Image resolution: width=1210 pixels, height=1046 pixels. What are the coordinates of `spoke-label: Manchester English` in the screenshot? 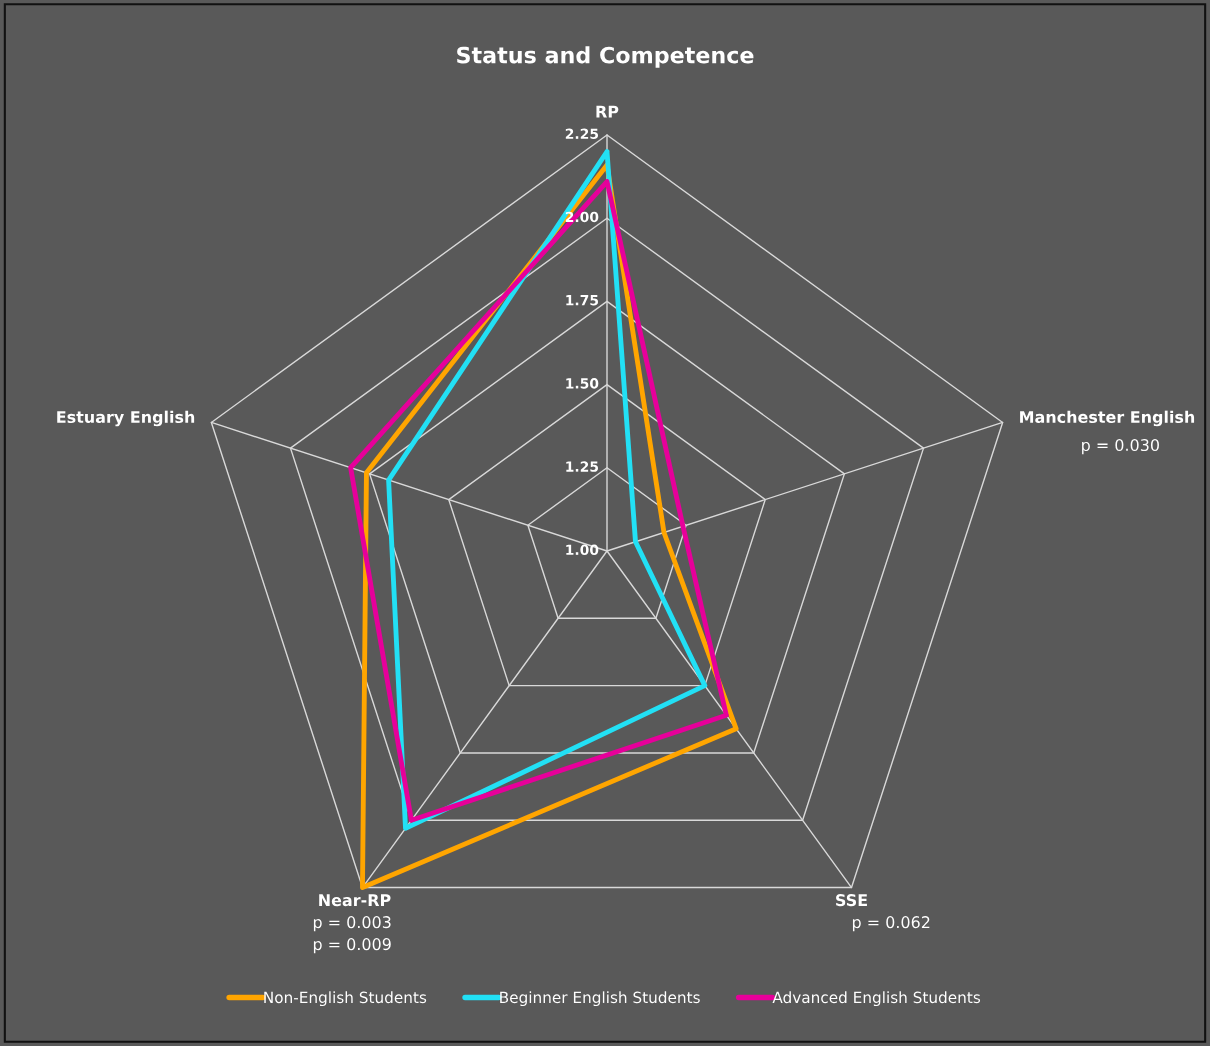 It's located at (1107, 418).